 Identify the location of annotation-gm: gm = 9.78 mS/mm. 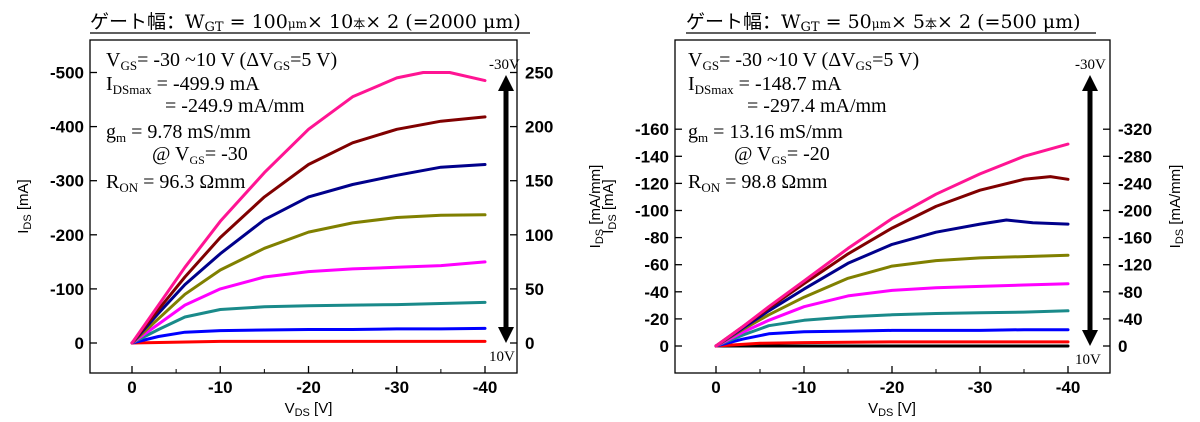
(178, 133).